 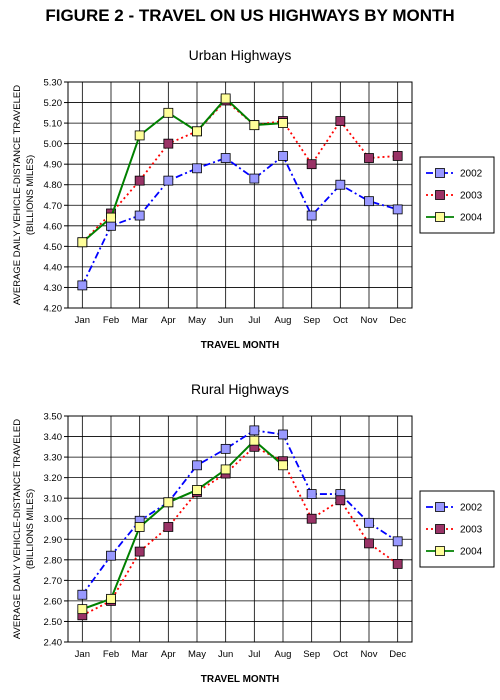 I want to click on chart-title: Rural Highways, so click(x=240, y=389).